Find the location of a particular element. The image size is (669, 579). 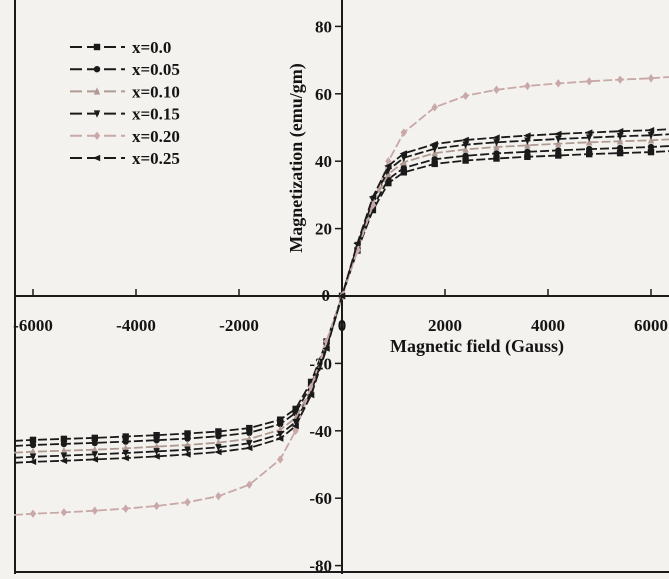

y-tick-label: 60 is located at coordinates (323, 94).